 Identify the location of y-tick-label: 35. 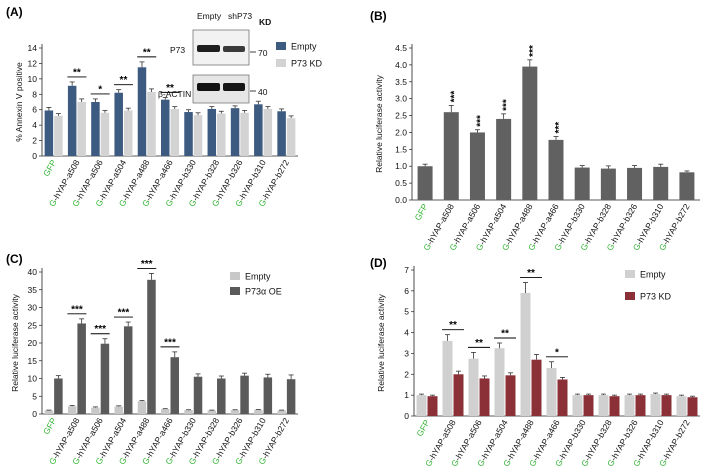
(33, 290).